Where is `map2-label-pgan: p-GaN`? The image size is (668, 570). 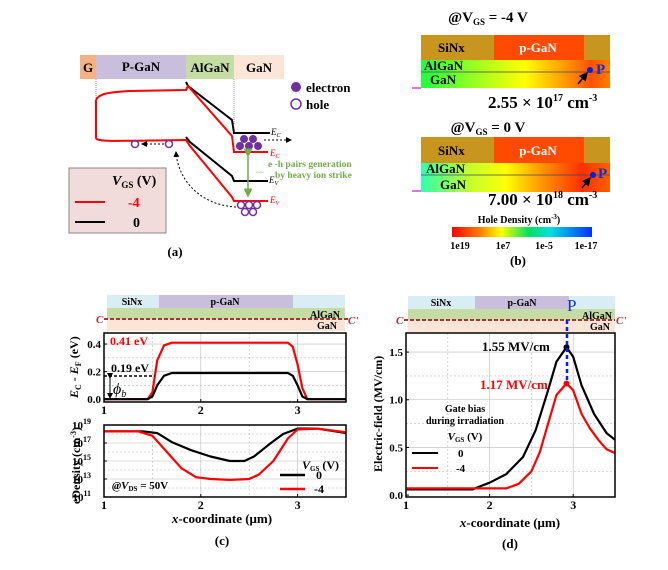 map2-label-pgan: p-GaN is located at coordinates (538, 150).